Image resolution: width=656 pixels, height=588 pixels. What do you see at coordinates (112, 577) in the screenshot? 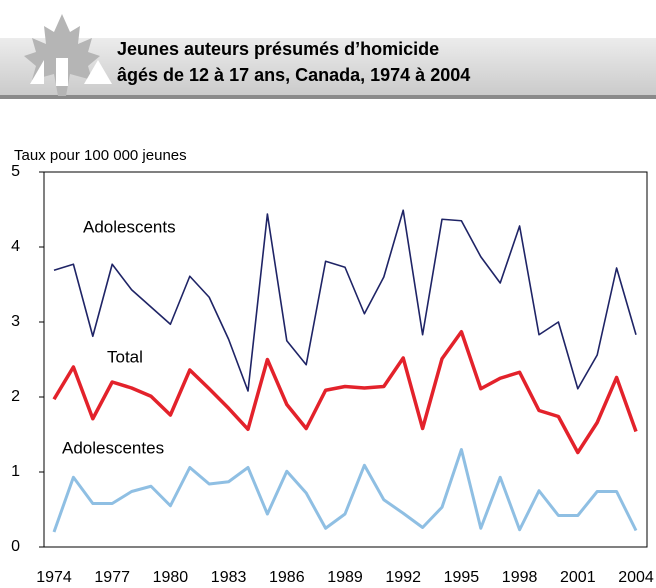
I see `x-tick-label: 1977` at bounding box center [112, 577].